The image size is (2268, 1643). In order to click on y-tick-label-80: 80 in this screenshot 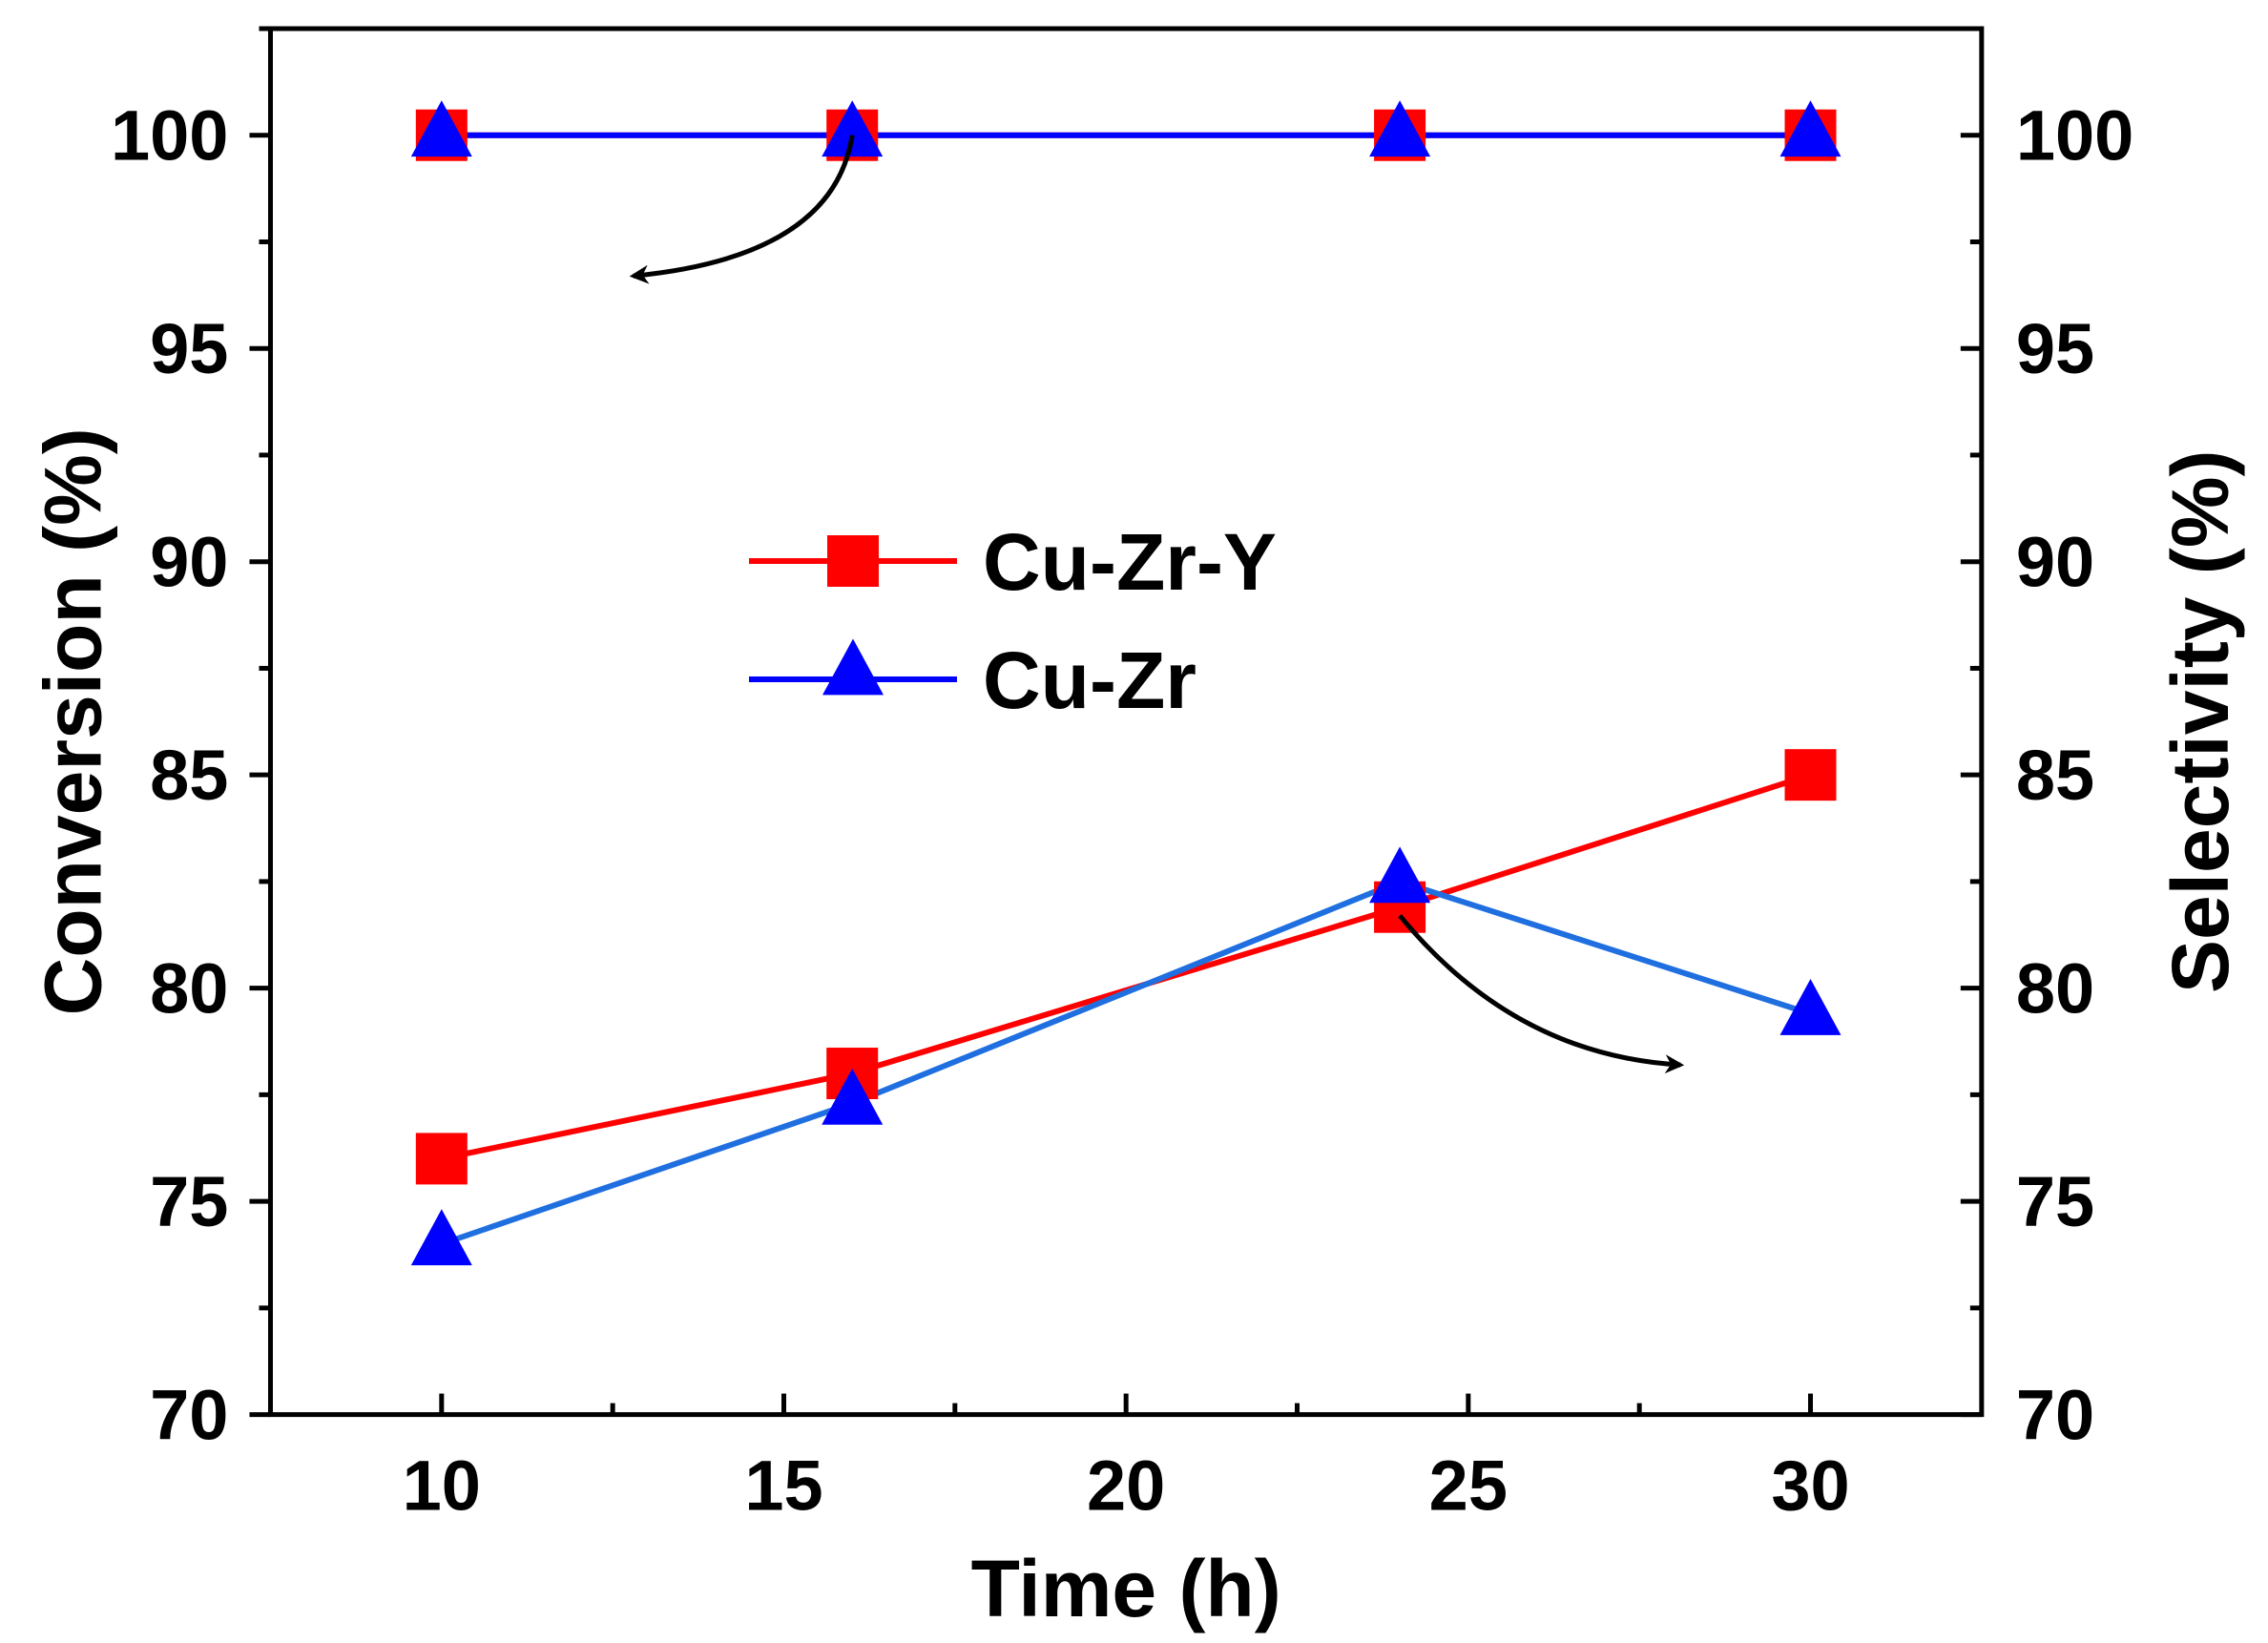, I will do `click(189, 989)`.